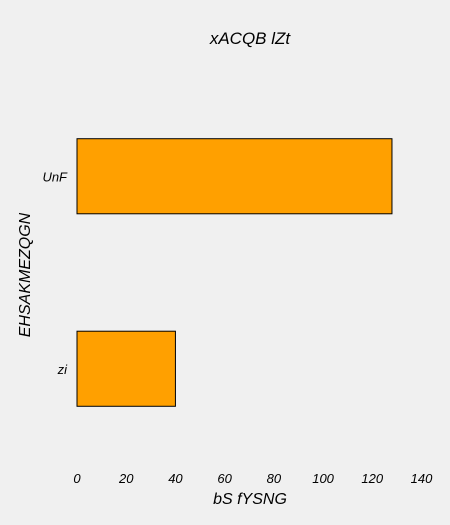 Image resolution: width=450 pixels, height=525 pixels. Describe the element at coordinates (323, 478) in the screenshot. I see `x-tick-label: 100` at that location.